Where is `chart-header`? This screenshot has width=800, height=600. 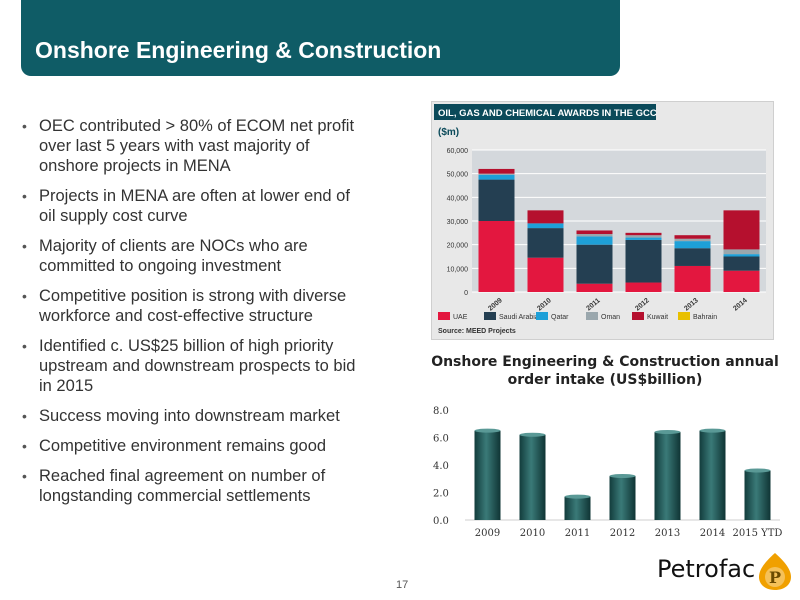
chart-header is located at coordinates (545, 112).